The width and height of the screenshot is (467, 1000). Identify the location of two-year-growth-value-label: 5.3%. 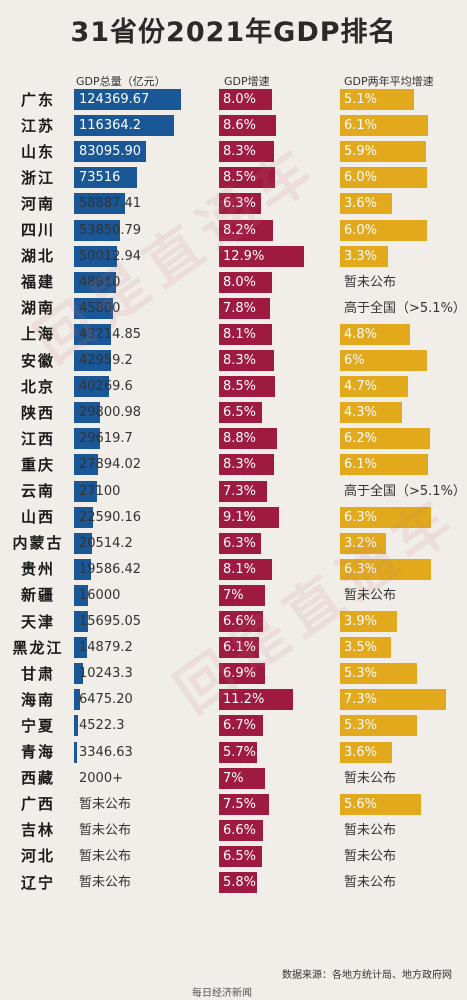
(361, 726).